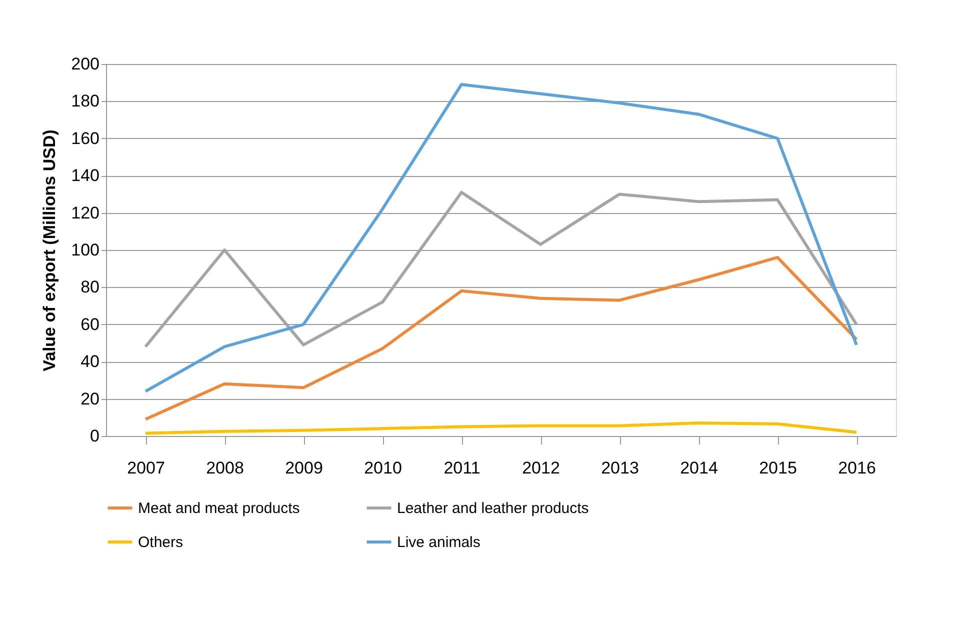 This screenshot has height=619, width=980. What do you see at coordinates (90, 324) in the screenshot?
I see `y-tick-label: 60` at bounding box center [90, 324].